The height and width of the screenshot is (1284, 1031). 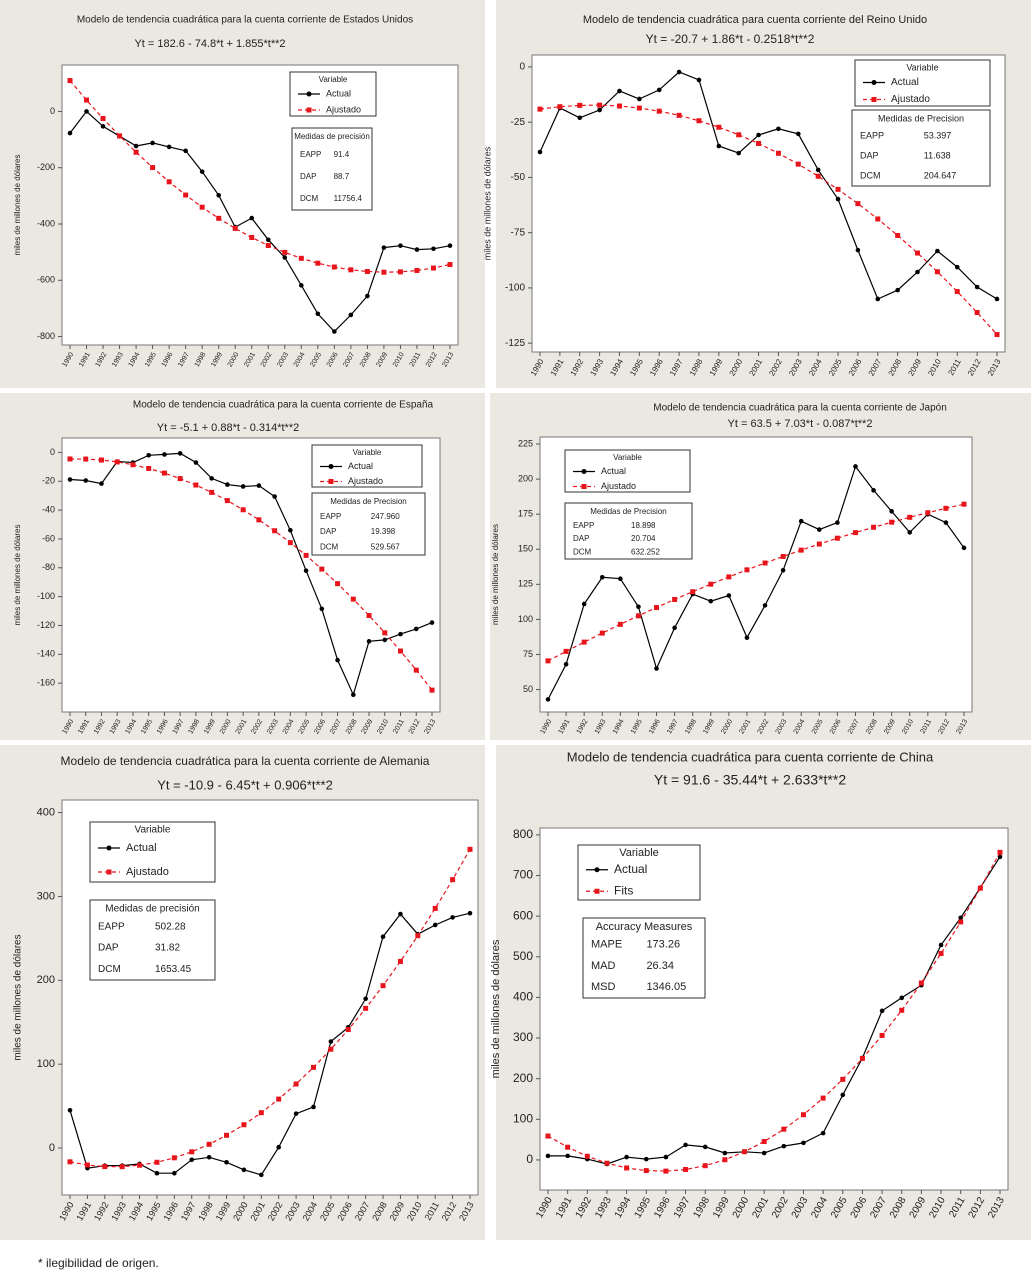 What do you see at coordinates (48, 567) in the screenshot?
I see `y-tick-label: -80` at bounding box center [48, 567].